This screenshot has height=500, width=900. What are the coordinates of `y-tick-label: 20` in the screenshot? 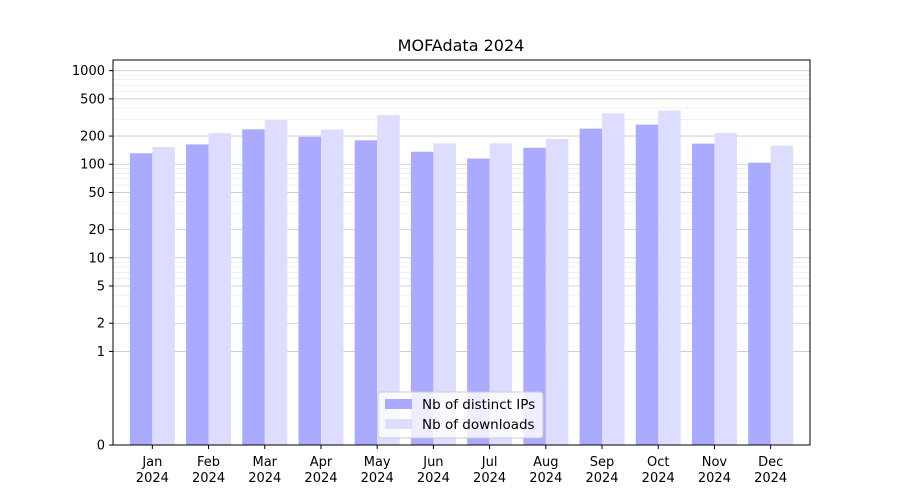 It's located at (96, 230).